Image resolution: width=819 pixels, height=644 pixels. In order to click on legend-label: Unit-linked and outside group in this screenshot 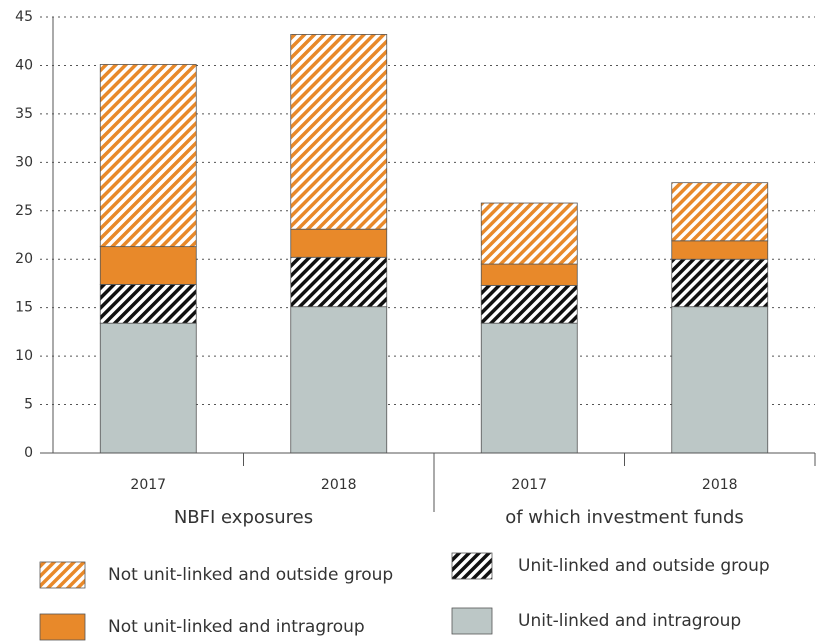, I will do `click(644, 566)`.